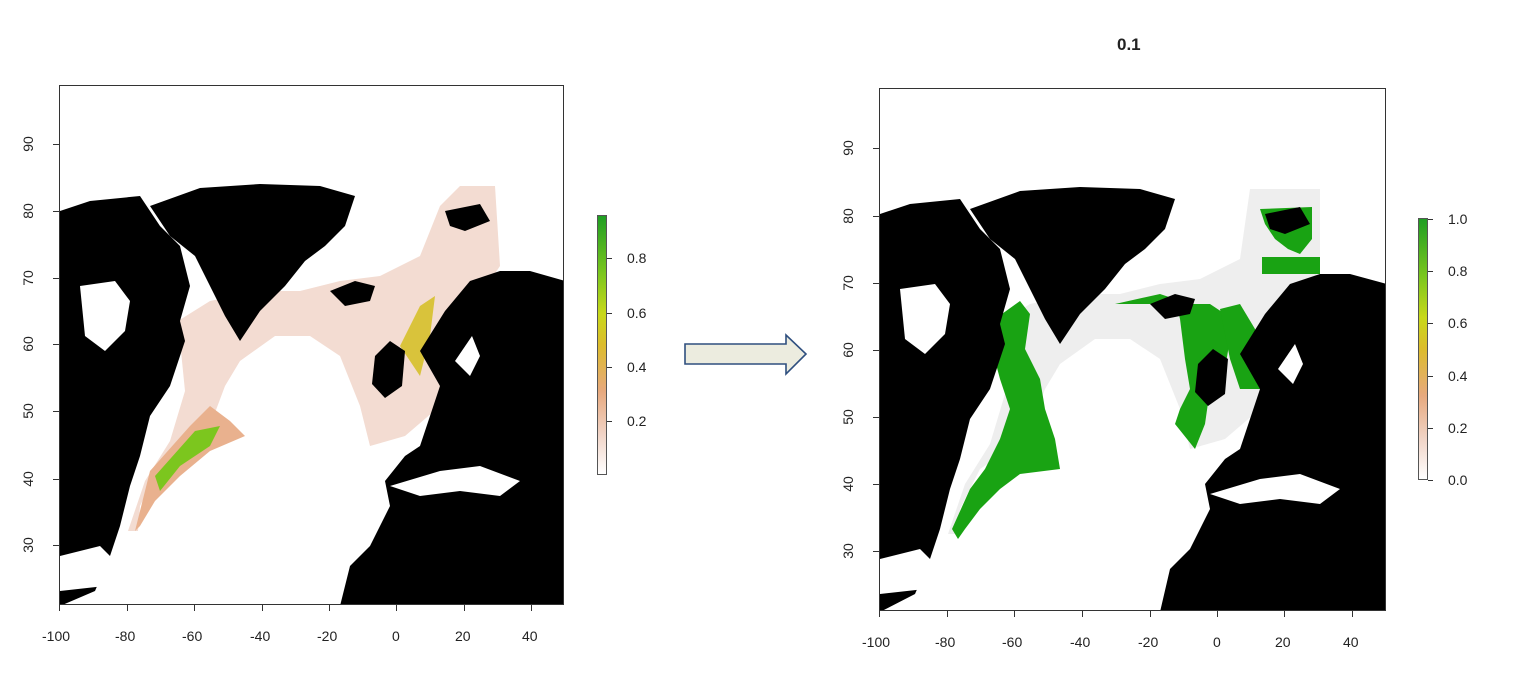  Describe the element at coordinates (1458, 428) in the screenshot. I see `right-legend-label: 0.2` at that location.